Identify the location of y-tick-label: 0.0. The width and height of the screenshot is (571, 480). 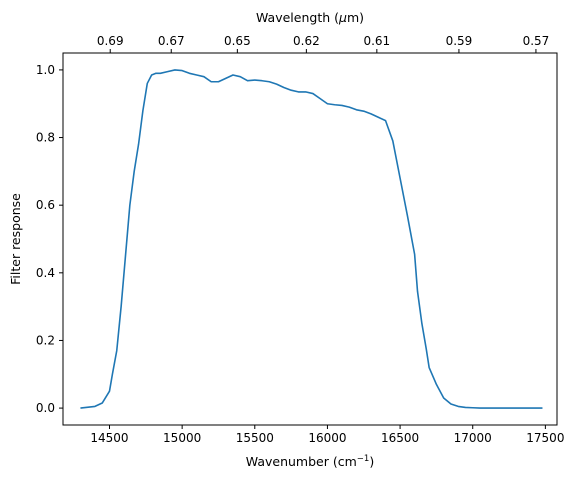
(45, 408).